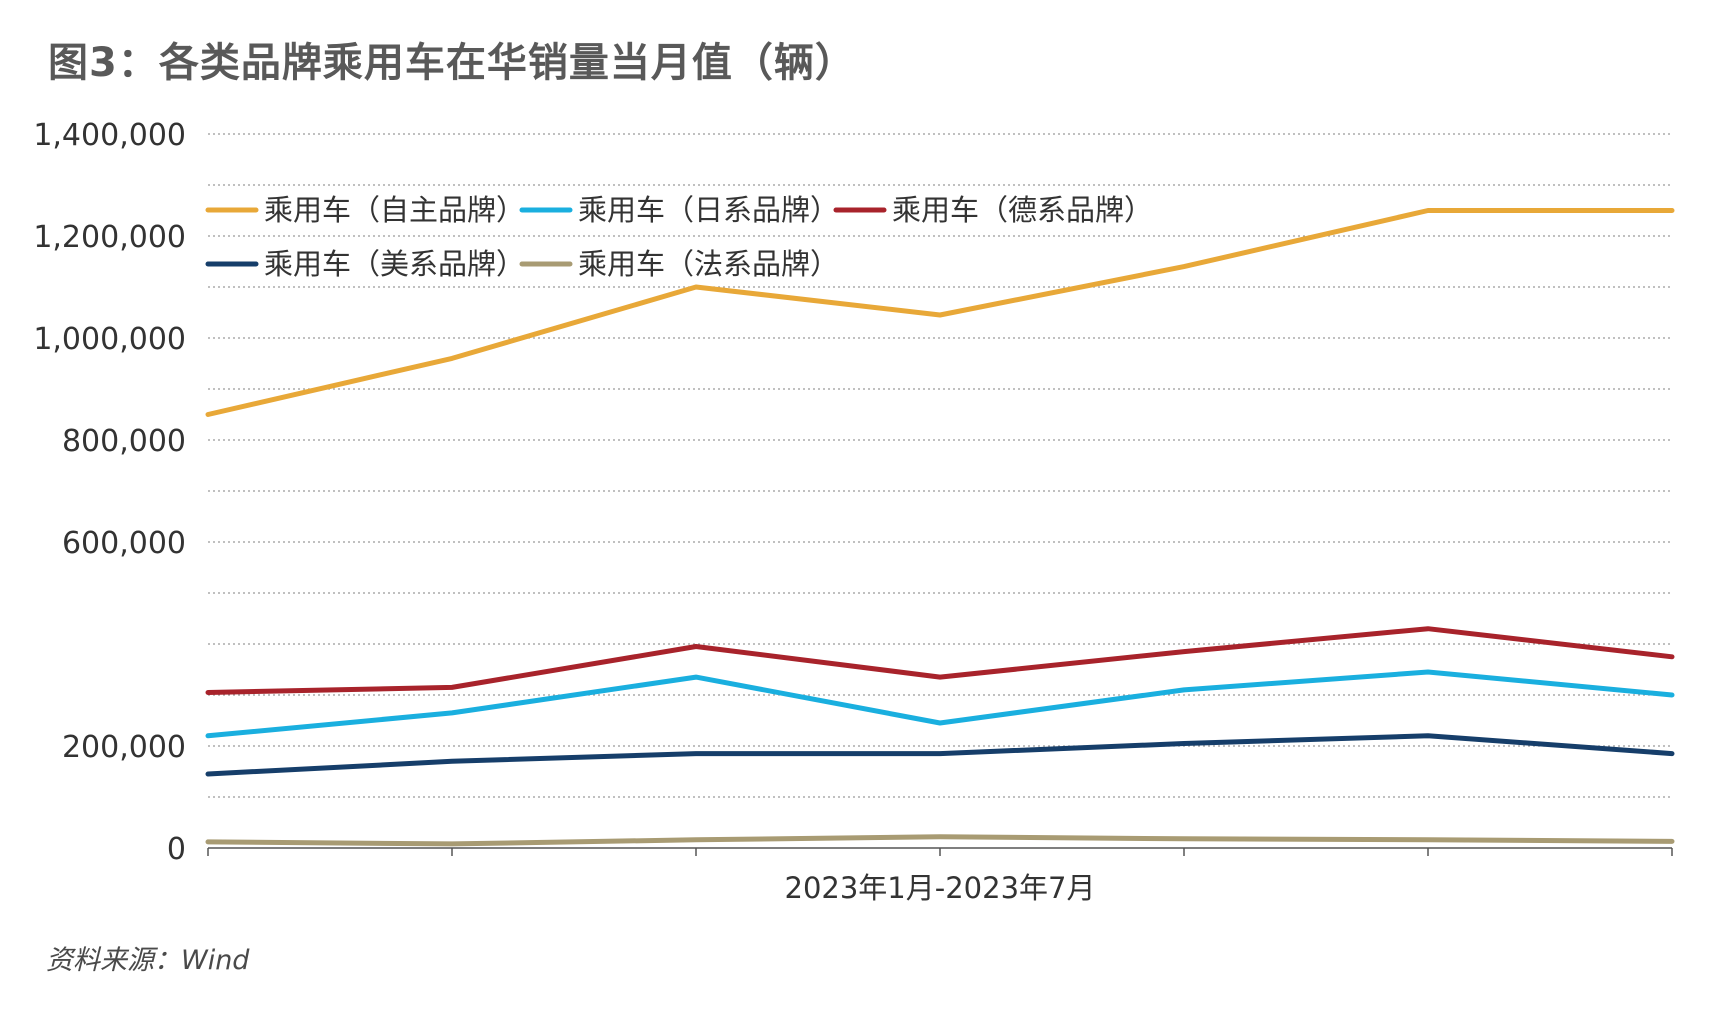 This screenshot has width=1714, height=1012. Describe the element at coordinates (708, 264) in the screenshot. I see `legend-label: 乘用车（法系品牌）` at that location.